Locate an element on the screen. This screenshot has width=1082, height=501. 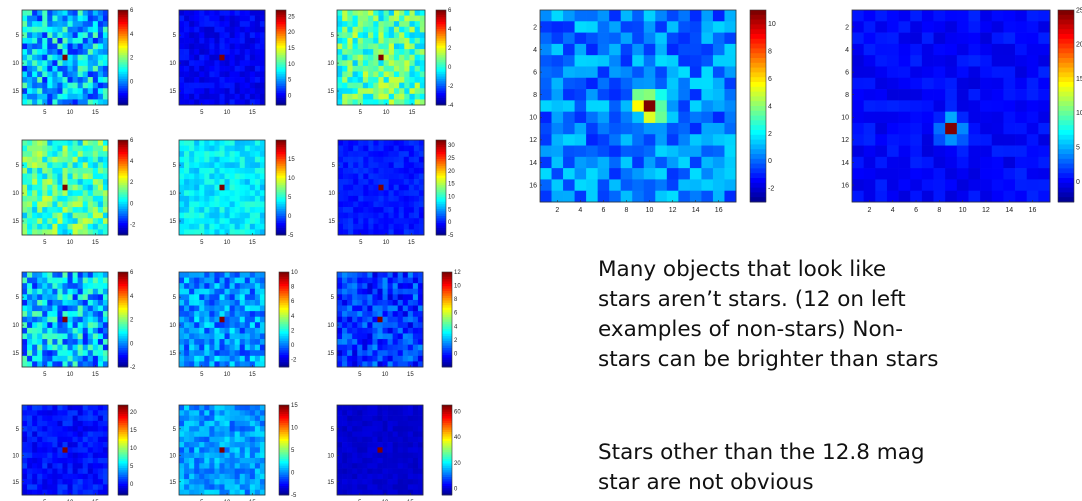
x-tick-label: 10 is located at coordinates (70, 243).